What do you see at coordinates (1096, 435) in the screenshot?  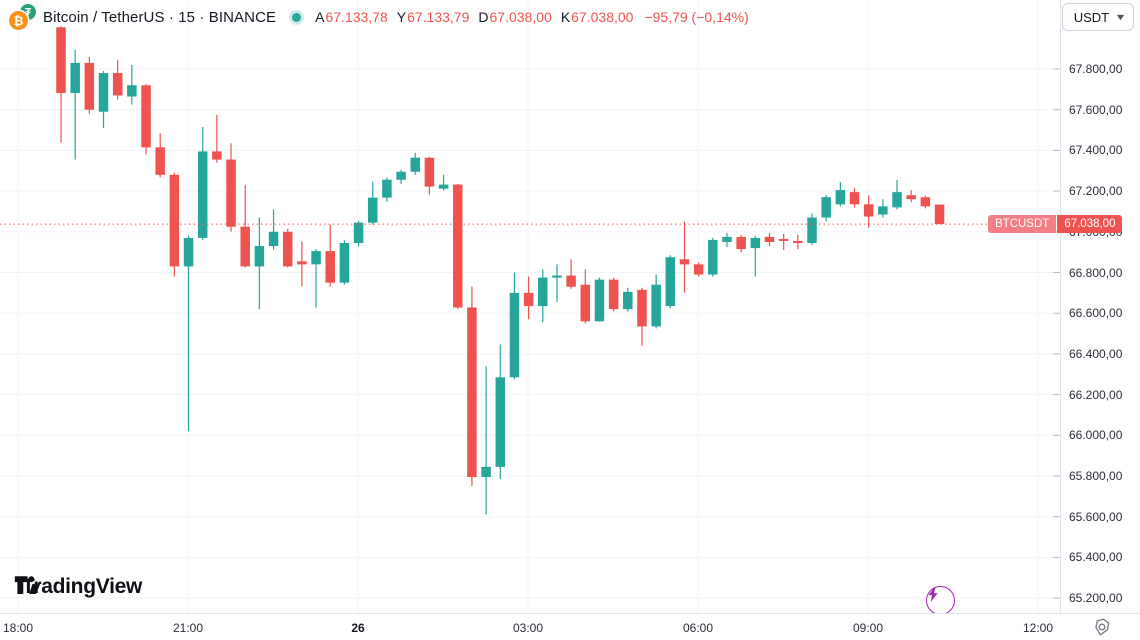 I see `price-axis-label: 66.000,00` at bounding box center [1096, 435].